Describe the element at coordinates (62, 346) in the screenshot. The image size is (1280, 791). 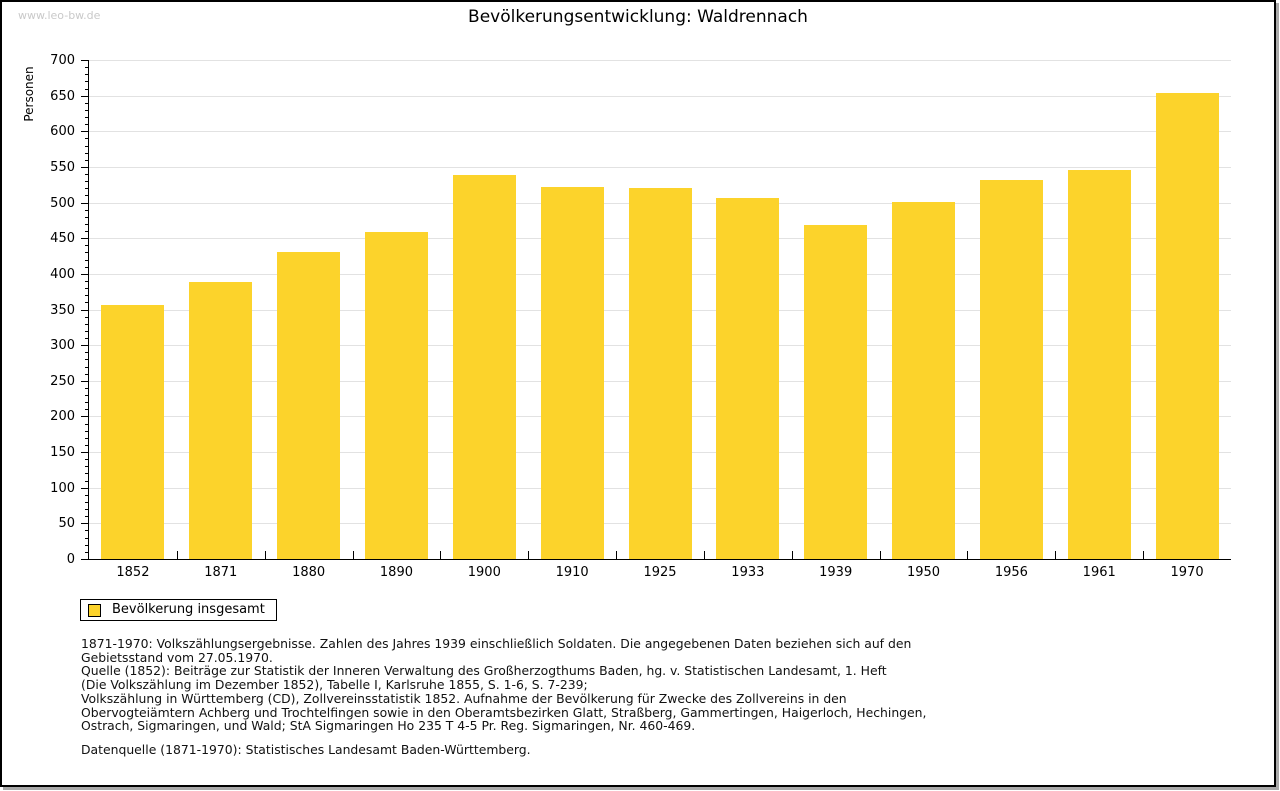
I see `y-tick-label-300: 300` at that location.